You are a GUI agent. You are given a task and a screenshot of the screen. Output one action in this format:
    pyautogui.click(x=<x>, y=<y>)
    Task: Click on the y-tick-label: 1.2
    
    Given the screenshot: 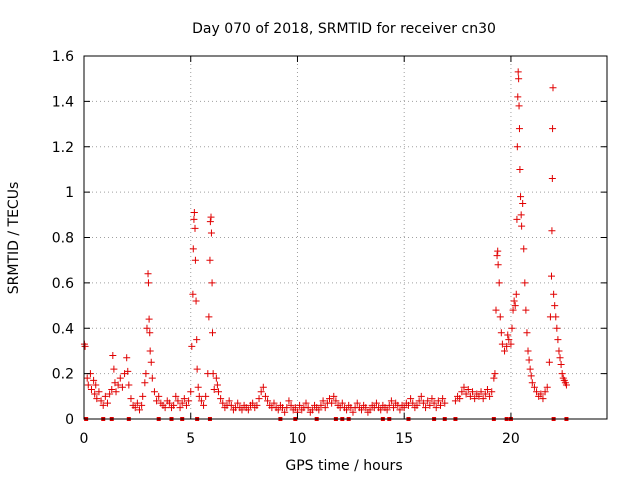 What is the action you would take?
    pyautogui.click(x=63, y=148)
    